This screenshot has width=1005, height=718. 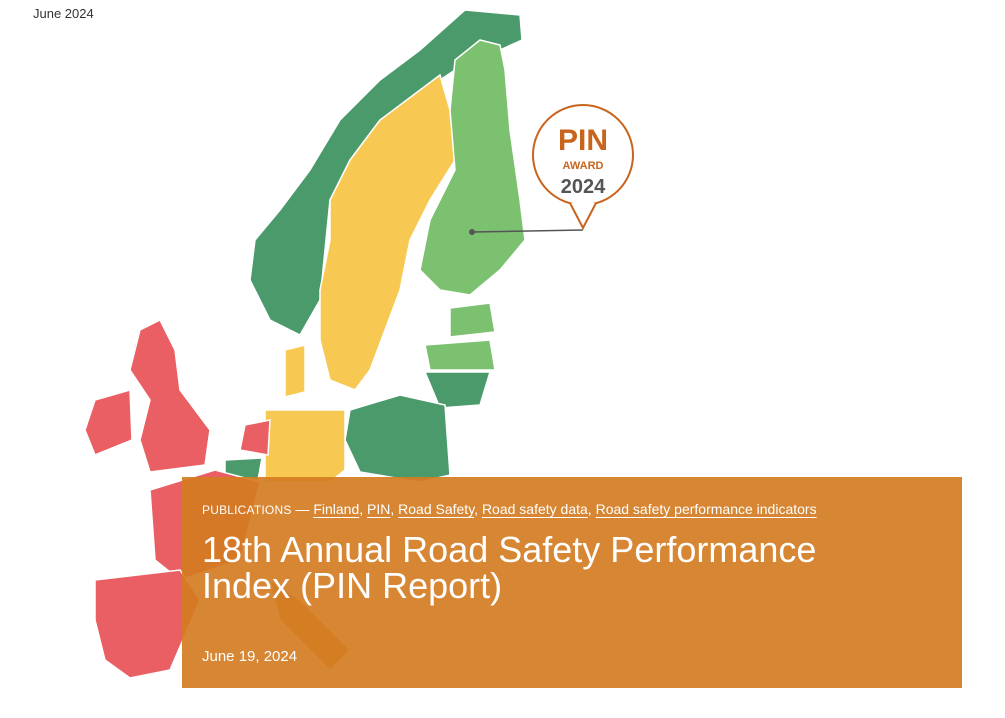 What do you see at coordinates (583, 187) in the screenshot?
I see `badge-year: 2024` at bounding box center [583, 187].